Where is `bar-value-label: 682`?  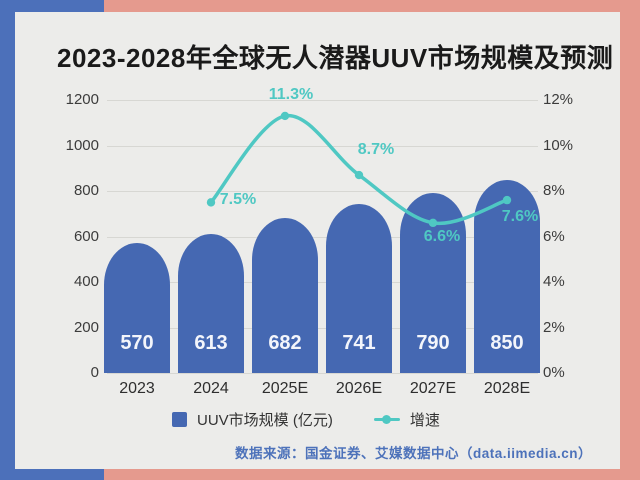
bar-value-label: 682 is located at coordinates (285, 342).